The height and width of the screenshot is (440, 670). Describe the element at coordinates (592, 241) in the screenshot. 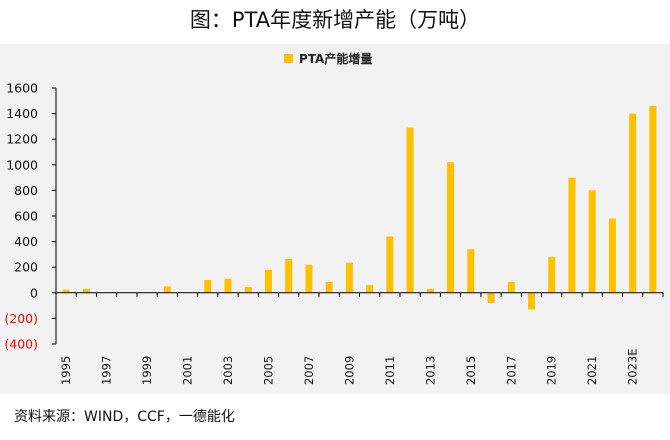

I see `bar-2021` at that location.